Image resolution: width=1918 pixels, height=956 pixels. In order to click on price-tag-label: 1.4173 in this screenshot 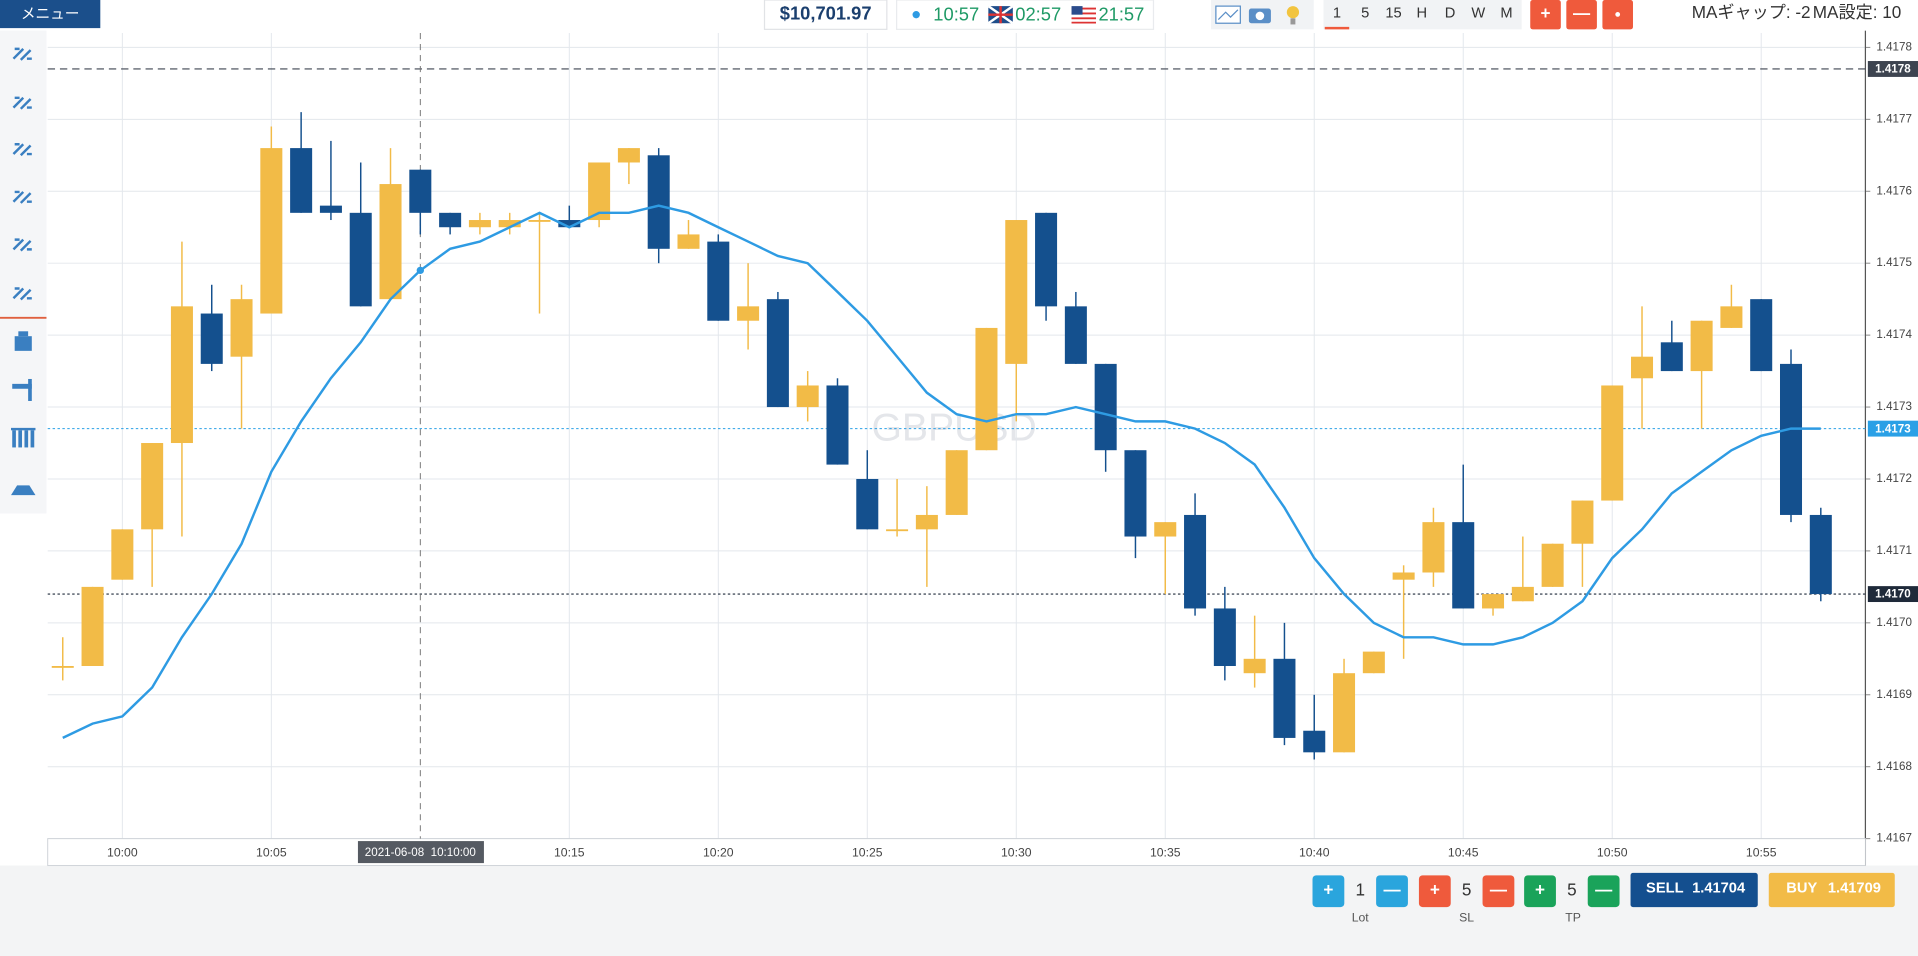, I will do `click(1893, 428)`.